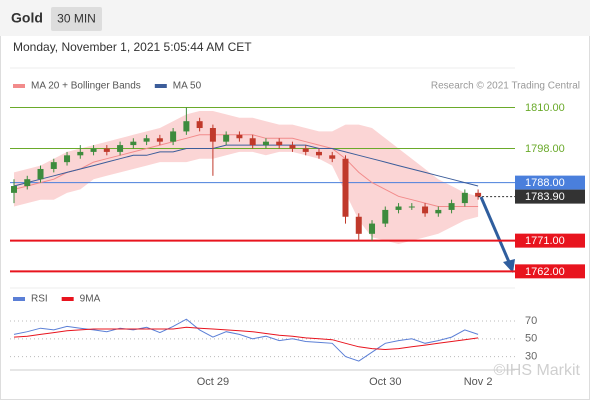 This screenshot has width=590, height=405. Describe the element at coordinates (509, 266) in the screenshot. I see `forecast-arrow-head` at that location.